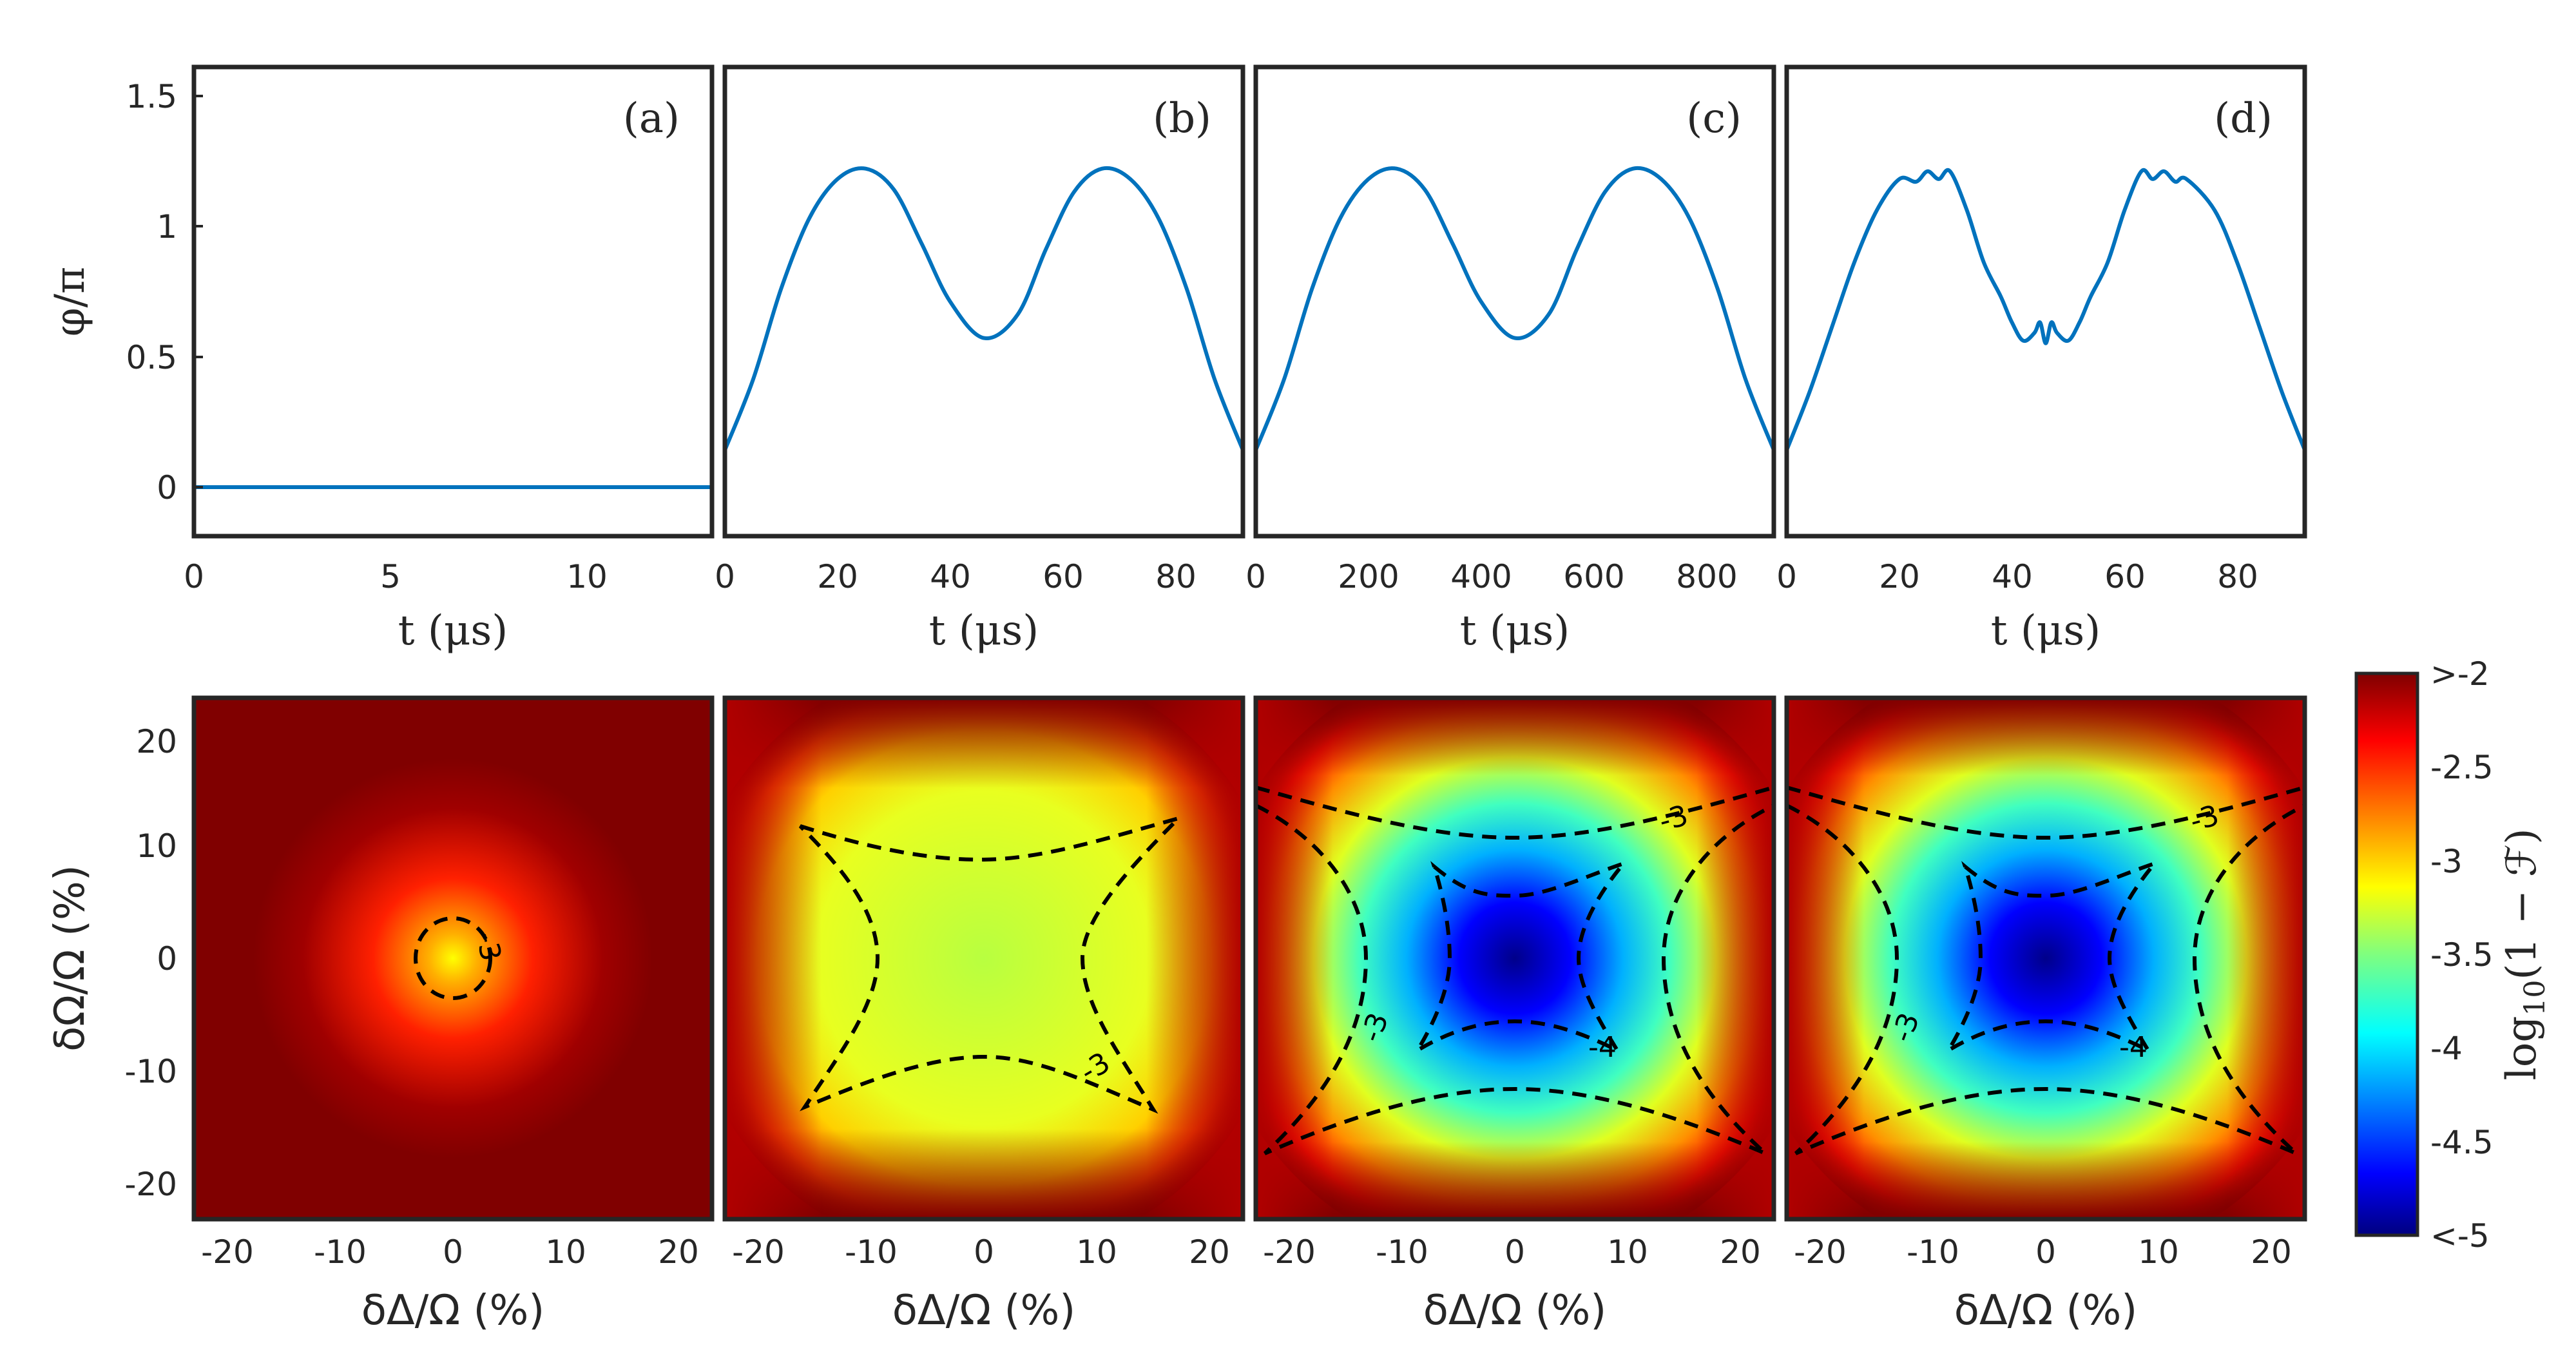 The width and height of the screenshot is (2576, 1359). Describe the element at coordinates (2243, 118) in the screenshot. I see `panel-label-d: (d)` at that location.